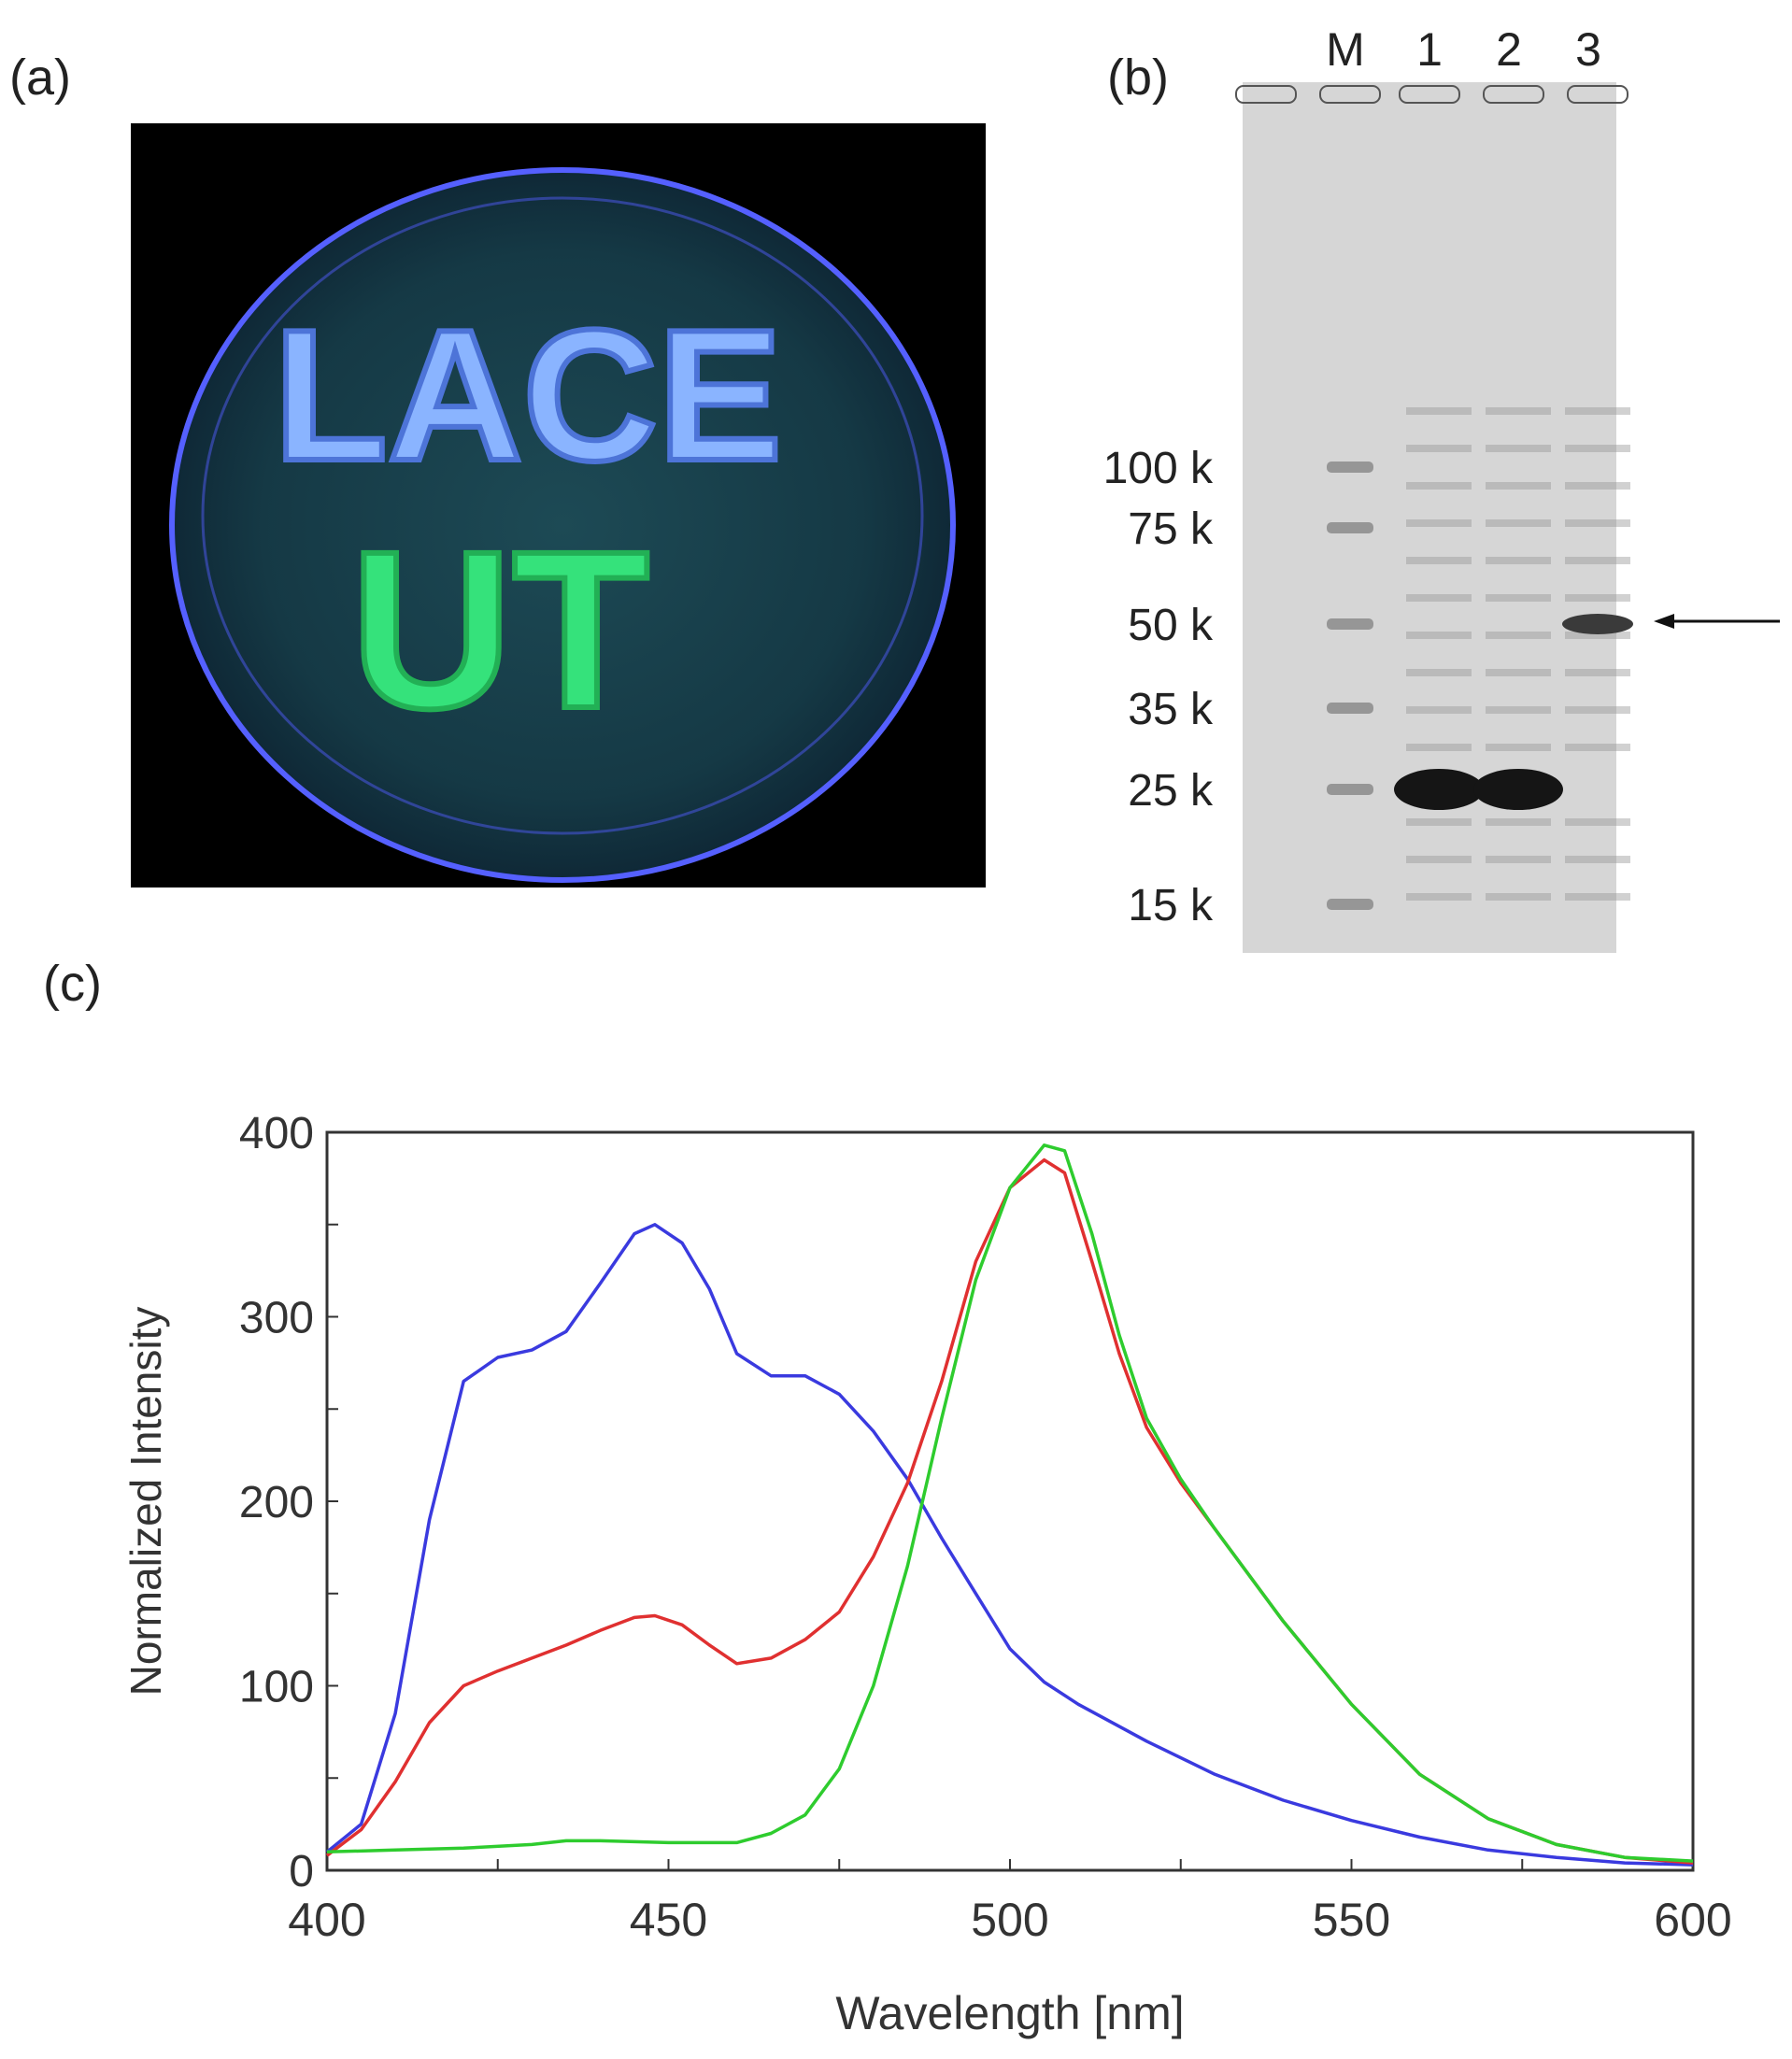 This screenshot has width=1792, height=2059. What do you see at coordinates (1692, 1920) in the screenshot?
I see `x-tick-label: 600` at bounding box center [1692, 1920].